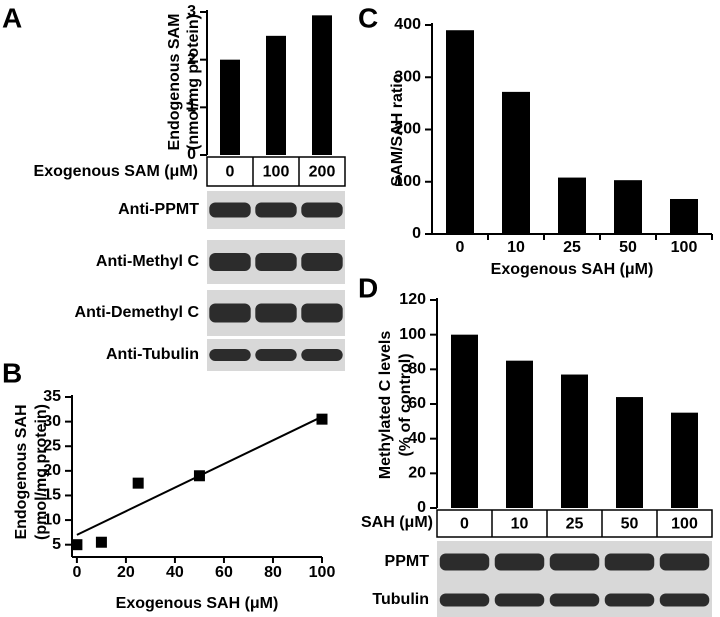 The image size is (720, 617). I want to click on y-axis-label: SAM/SAH ratio, so click(397, 129).